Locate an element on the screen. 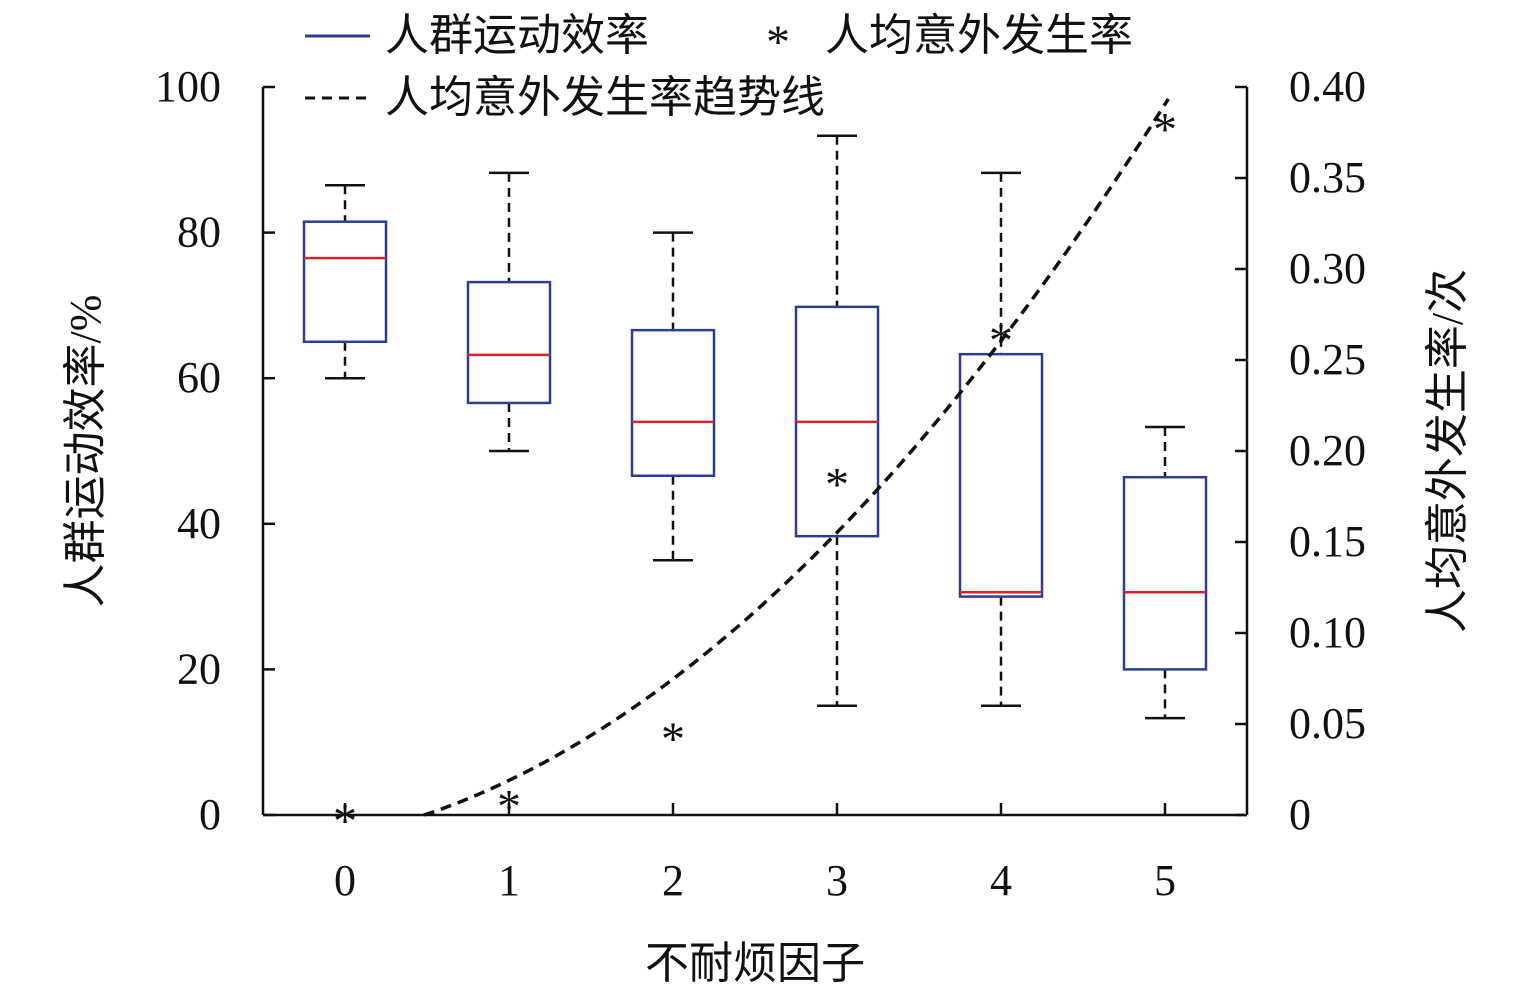 The height and width of the screenshot is (994, 1535). y-left-tick-label: 80 is located at coordinates (199, 232).